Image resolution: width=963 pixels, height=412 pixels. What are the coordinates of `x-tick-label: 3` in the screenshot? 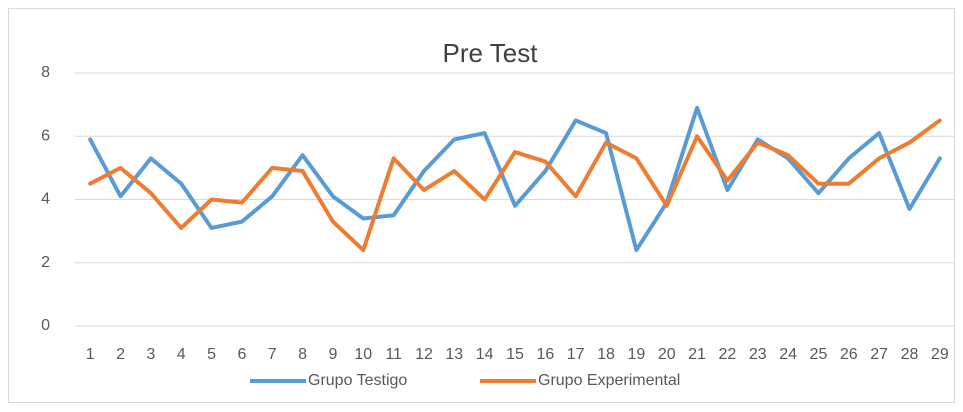 It's located at (150, 354).